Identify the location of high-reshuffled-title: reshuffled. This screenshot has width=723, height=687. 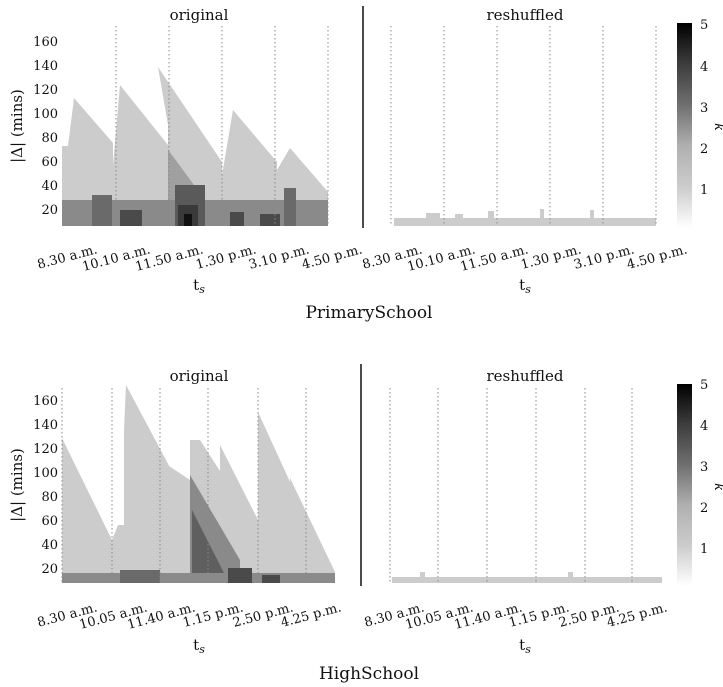
(525, 376).